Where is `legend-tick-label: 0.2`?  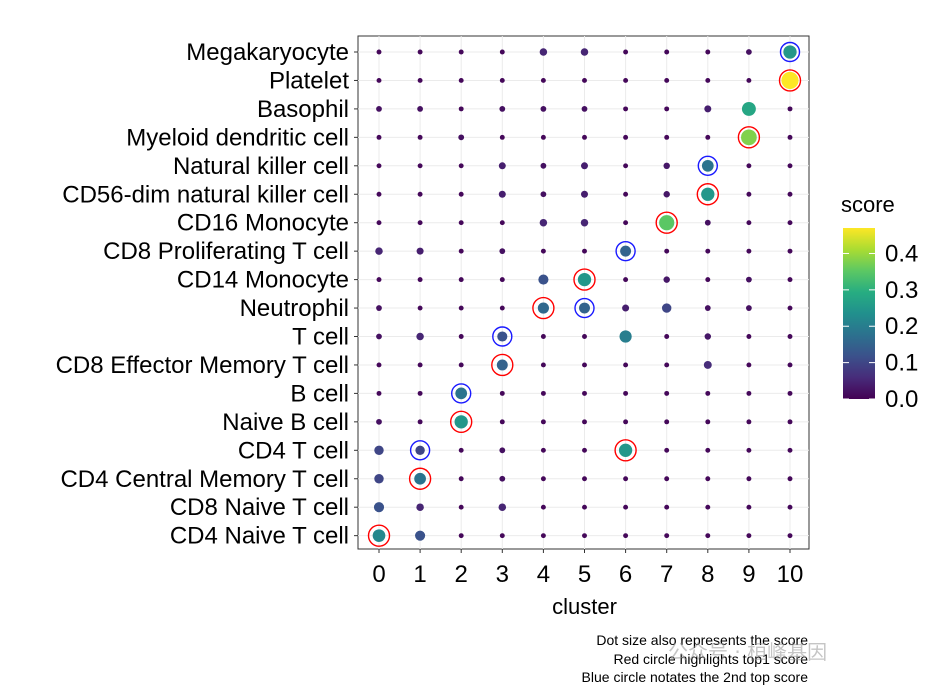
legend-tick-label: 0.2 is located at coordinates (901, 326).